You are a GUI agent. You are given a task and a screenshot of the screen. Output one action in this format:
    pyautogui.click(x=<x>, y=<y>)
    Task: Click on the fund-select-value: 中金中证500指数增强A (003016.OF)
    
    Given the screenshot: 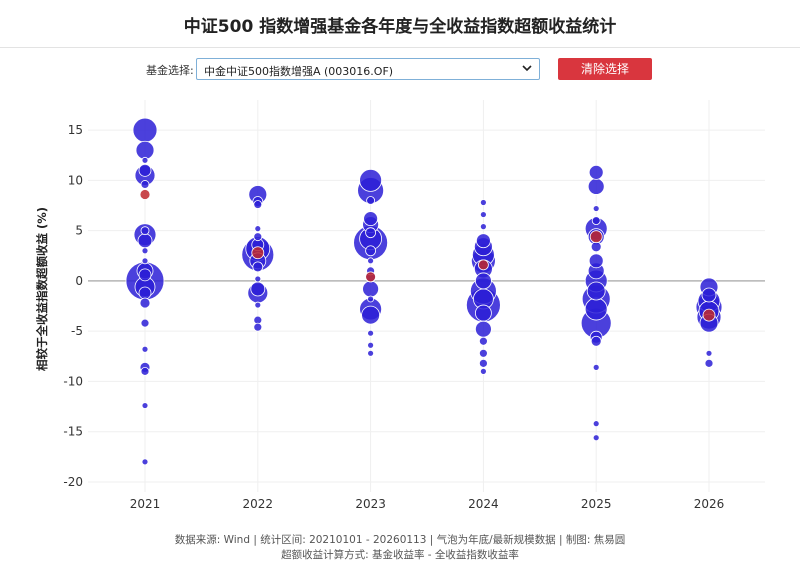 What is the action you would take?
    pyautogui.click(x=299, y=71)
    